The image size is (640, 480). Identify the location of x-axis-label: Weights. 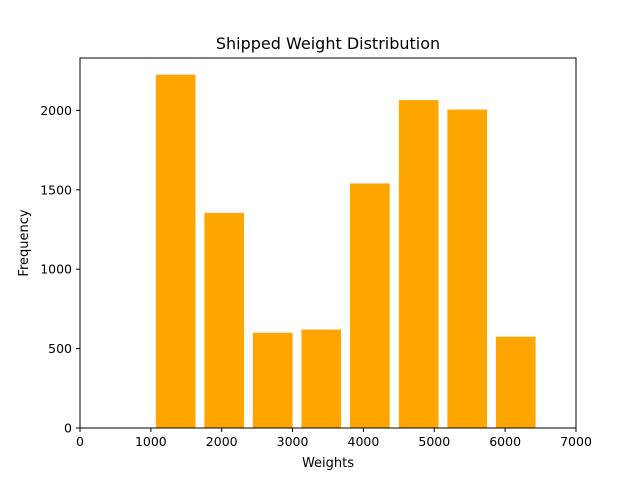
(328, 463).